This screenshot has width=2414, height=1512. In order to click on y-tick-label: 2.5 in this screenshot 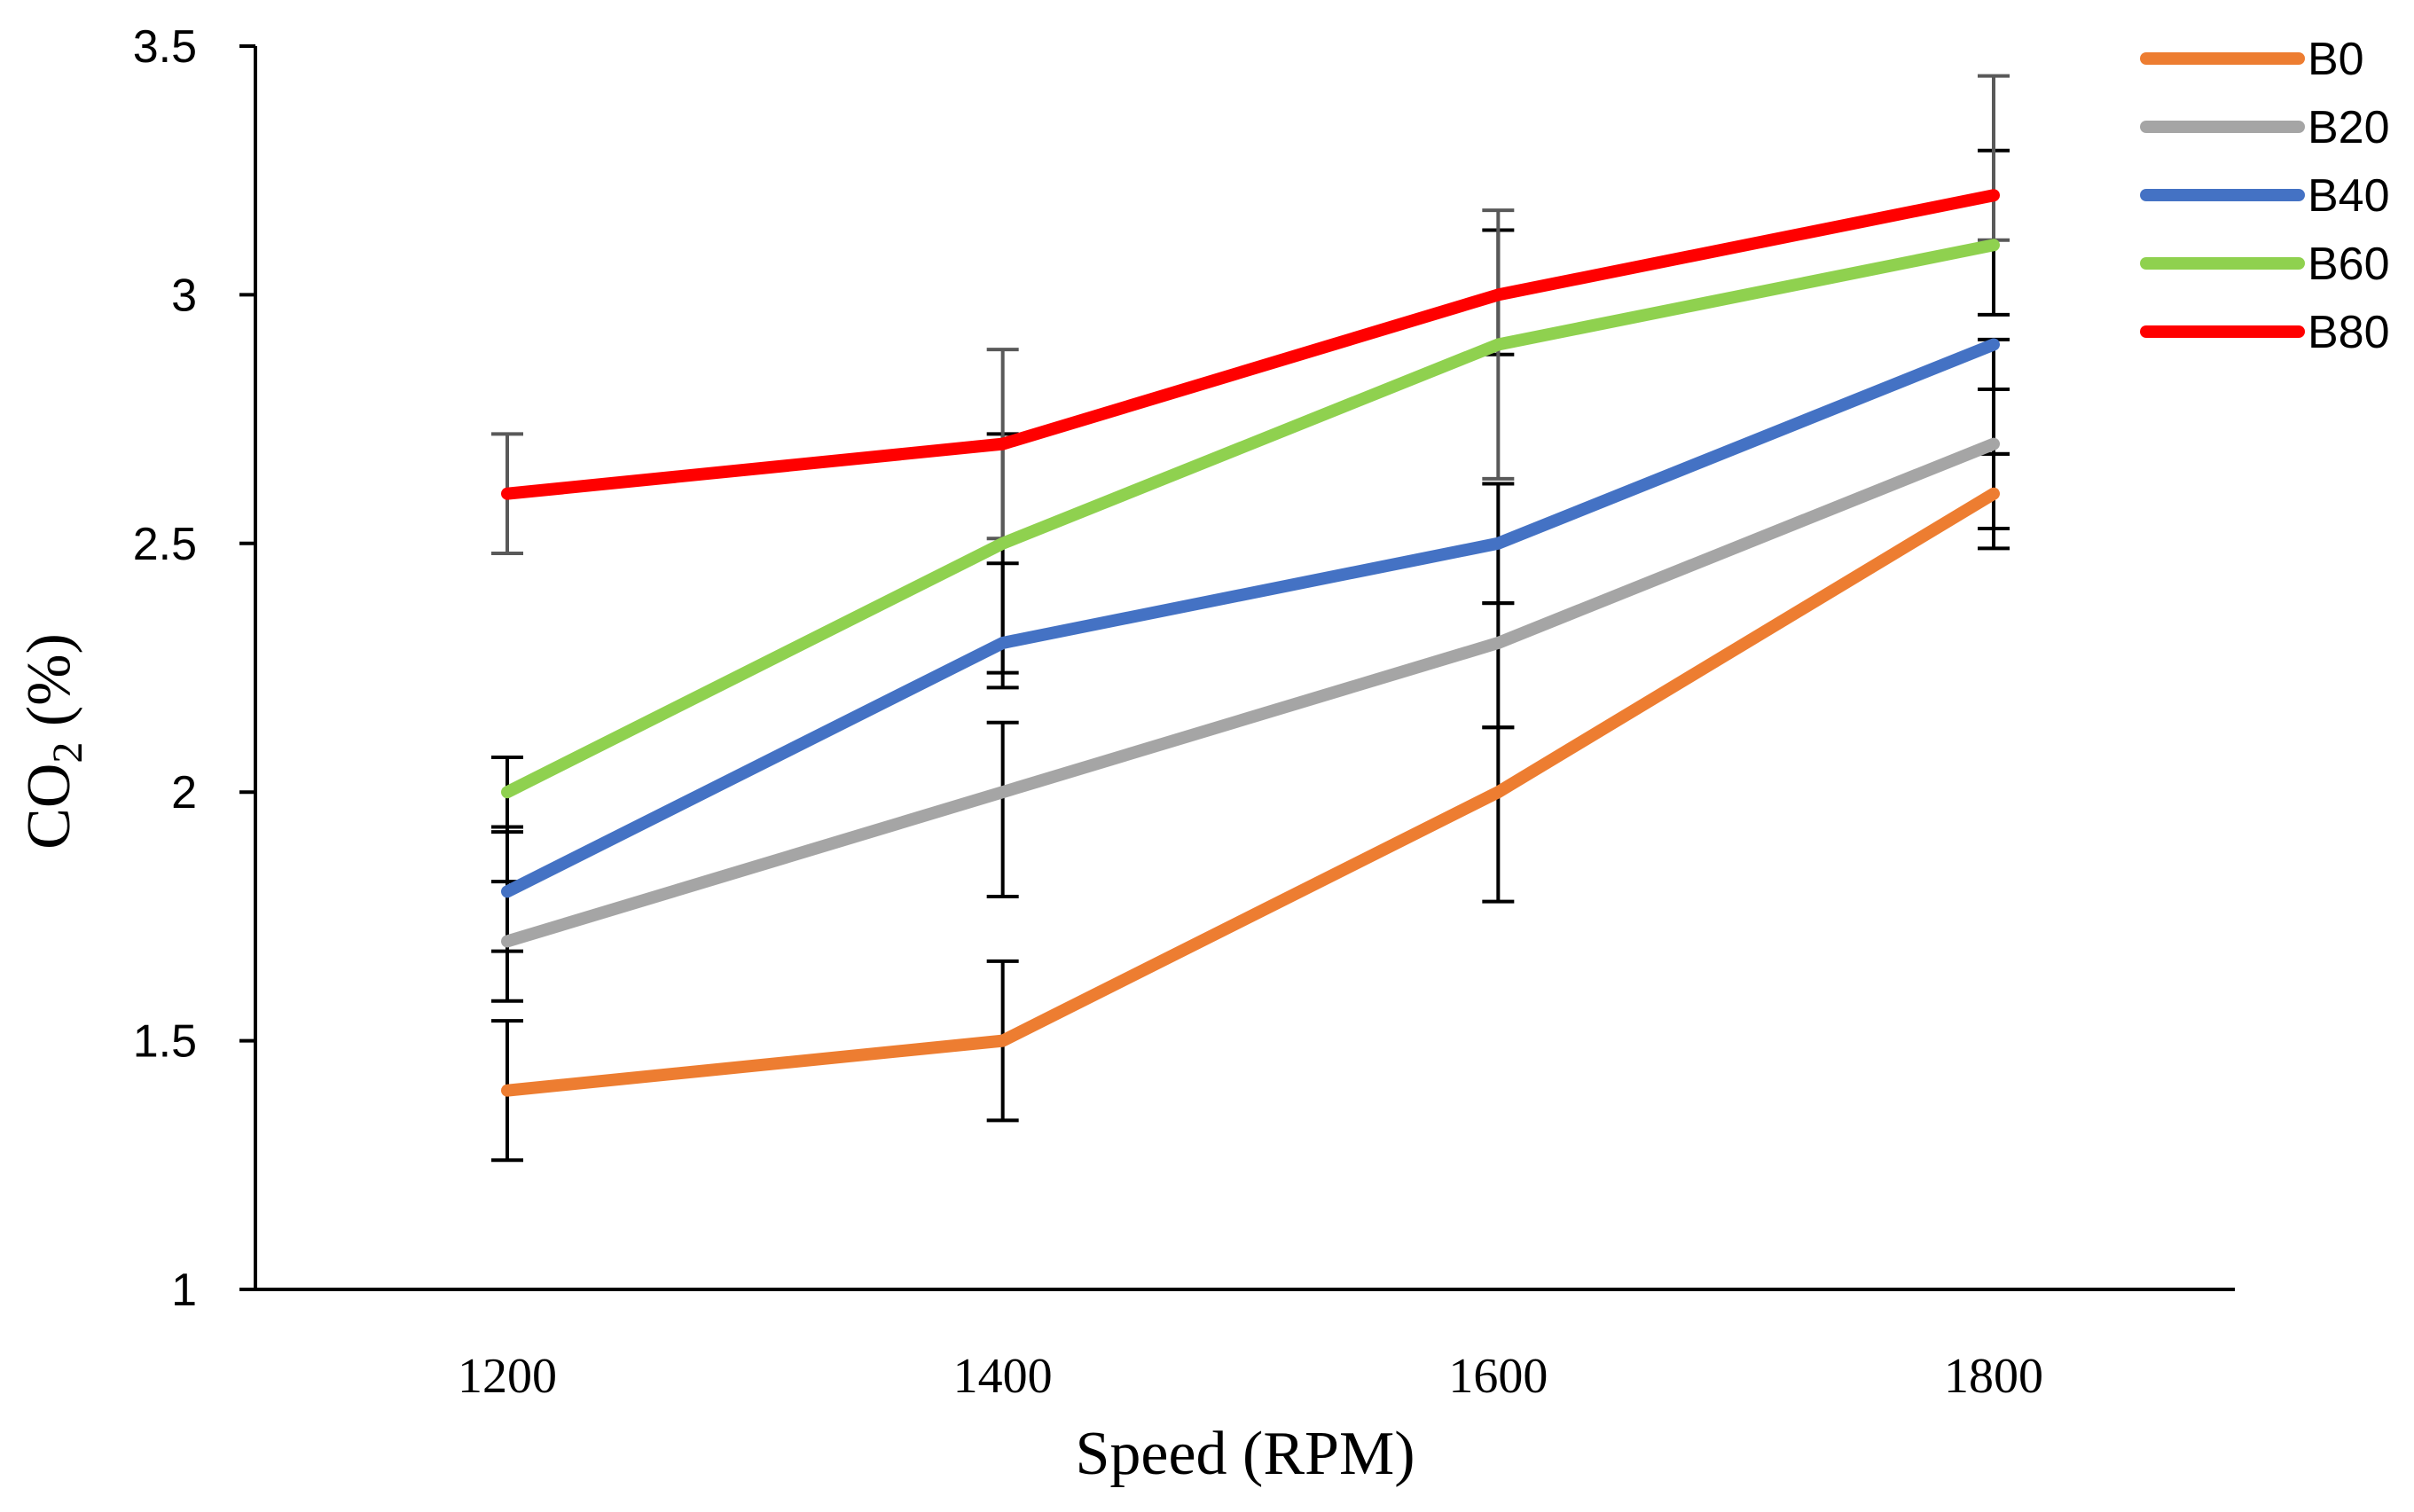, I will do `click(165, 544)`.